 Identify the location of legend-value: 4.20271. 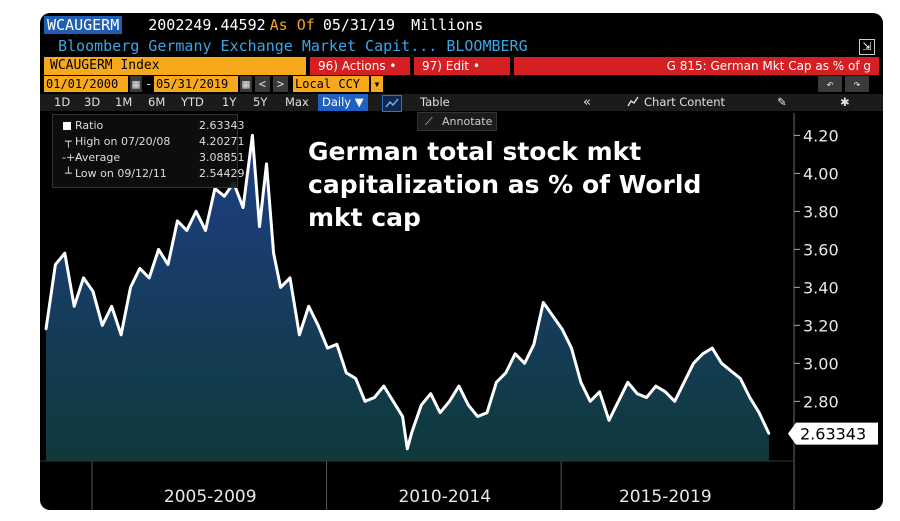
(222, 141).